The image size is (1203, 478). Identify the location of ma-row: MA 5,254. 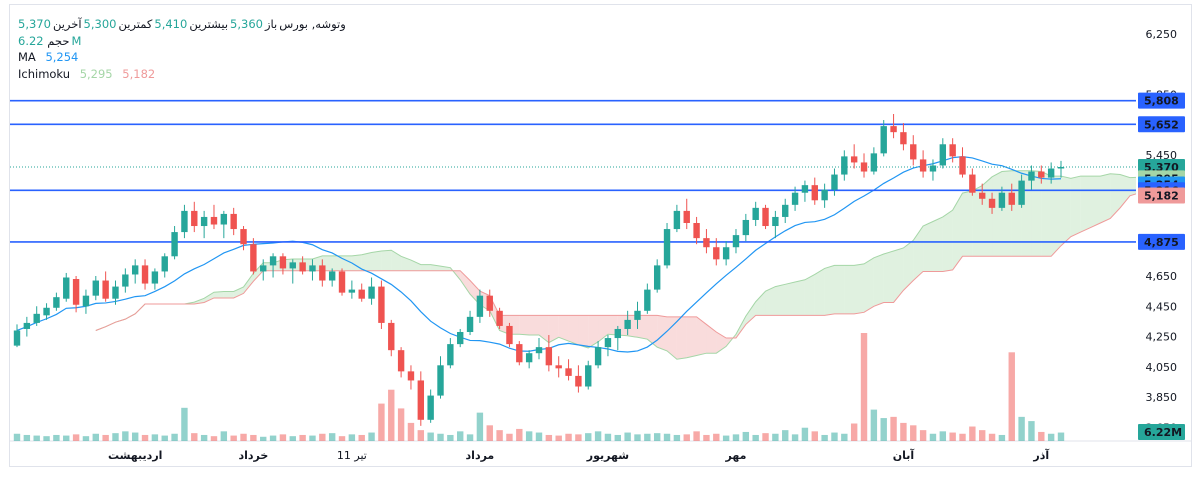
(183, 57).